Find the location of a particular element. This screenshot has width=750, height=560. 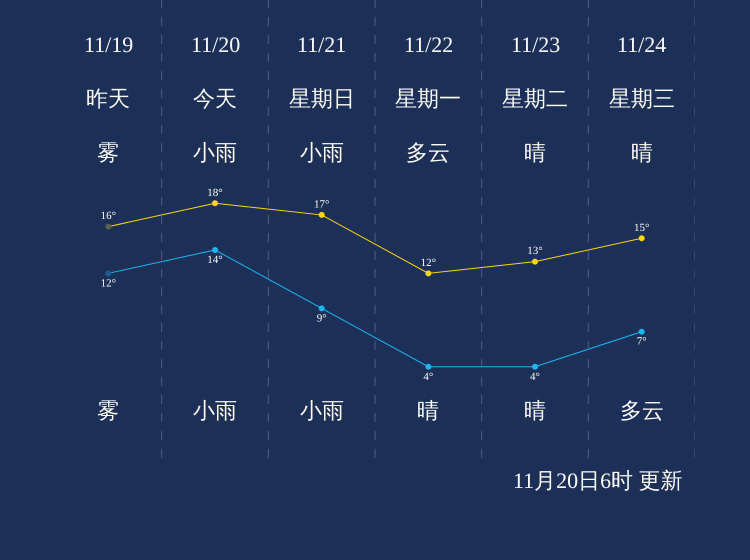

text: 星期日 is located at coordinates (322, 98).